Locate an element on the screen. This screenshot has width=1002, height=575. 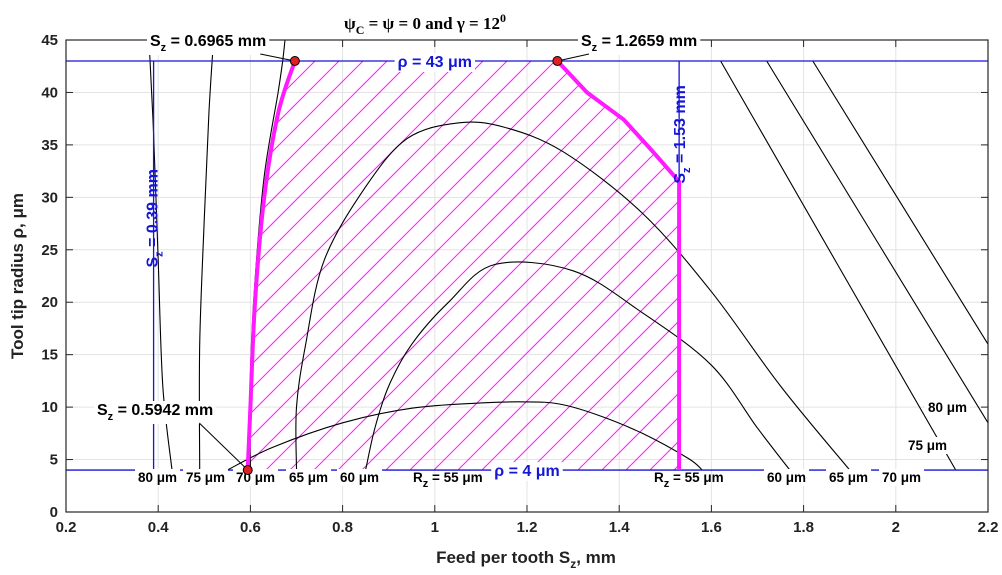
constraint-label-sz-1.53: Sz = 1.53 mm is located at coordinates (682, 134).